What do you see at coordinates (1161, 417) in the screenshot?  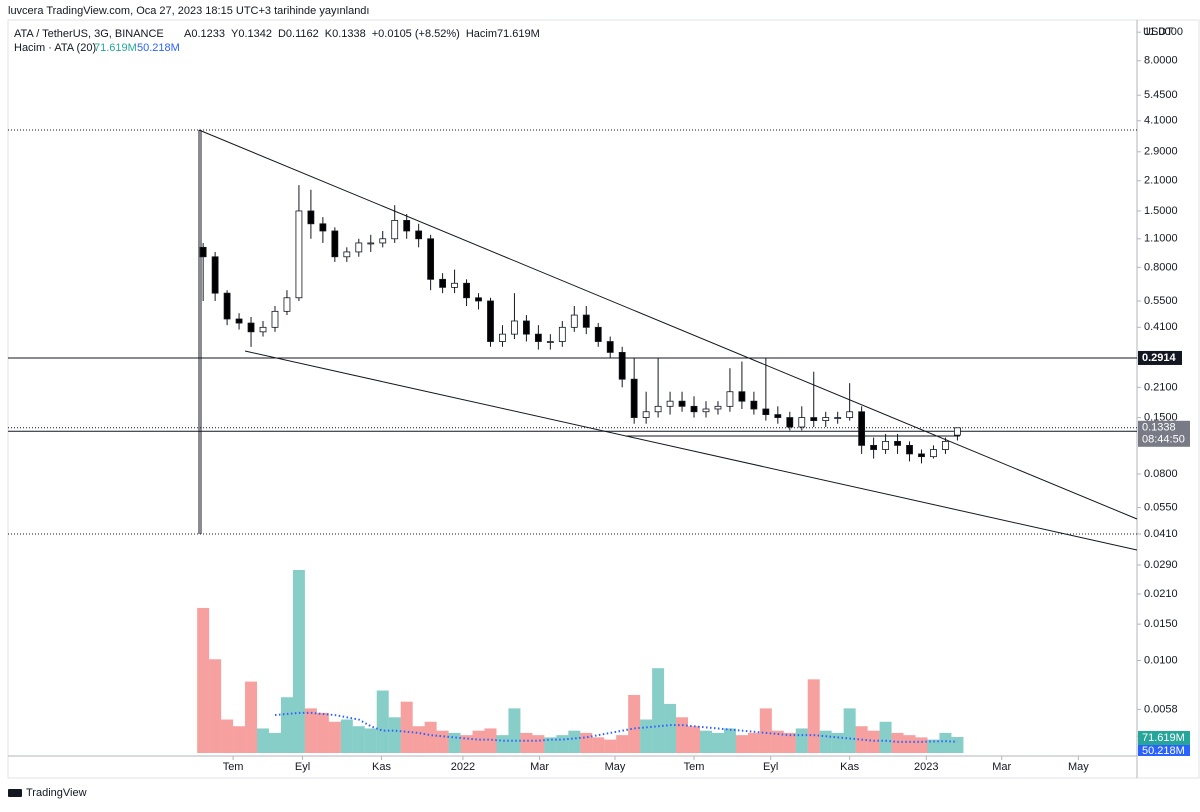 I see `y-tick-label: 0.1500` at bounding box center [1161, 417].